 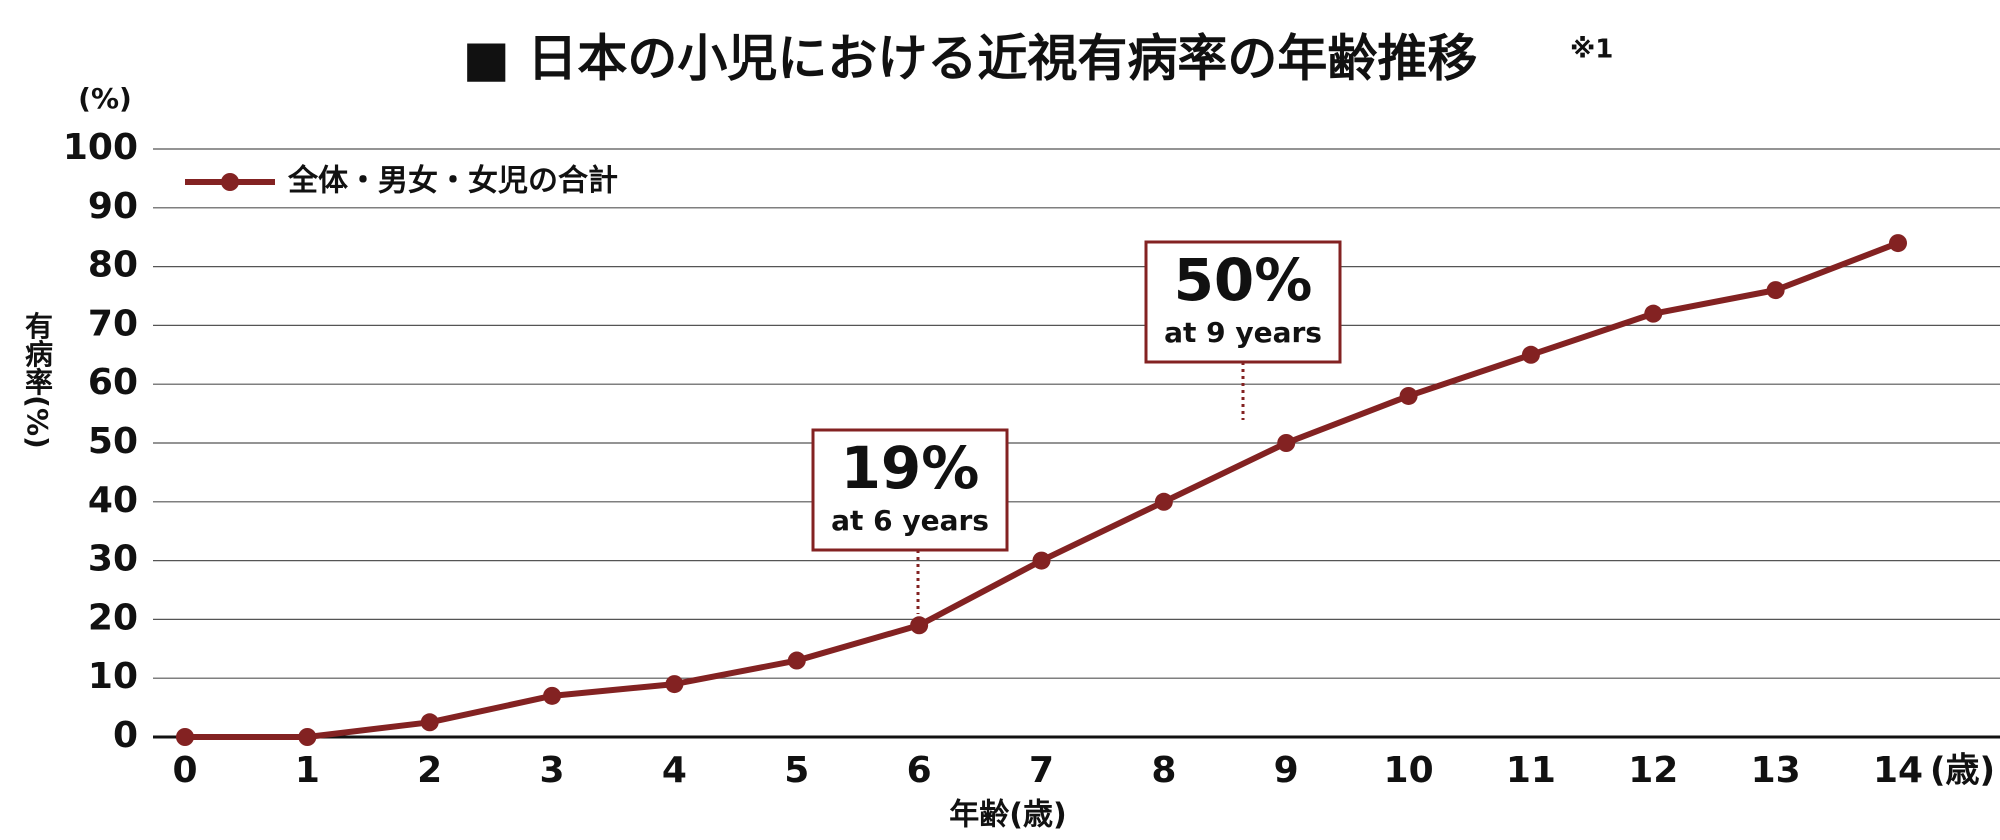 What do you see at coordinates (230, 182) in the screenshot?
I see `legend-marker` at bounding box center [230, 182].